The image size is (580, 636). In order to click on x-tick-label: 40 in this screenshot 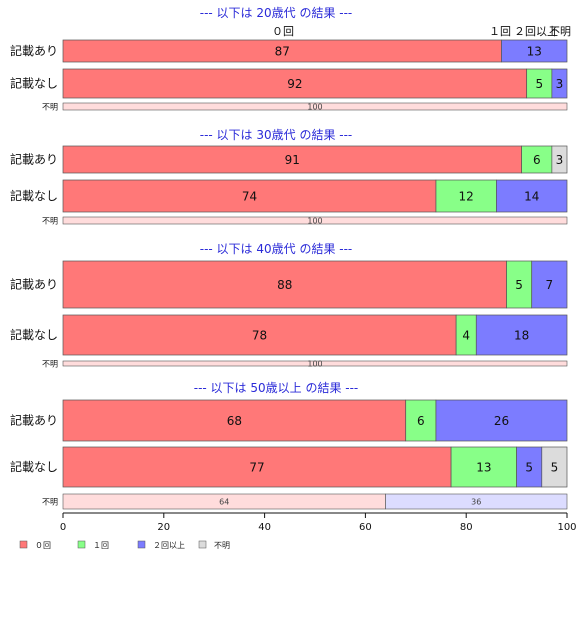, I will do `click(264, 527)`.